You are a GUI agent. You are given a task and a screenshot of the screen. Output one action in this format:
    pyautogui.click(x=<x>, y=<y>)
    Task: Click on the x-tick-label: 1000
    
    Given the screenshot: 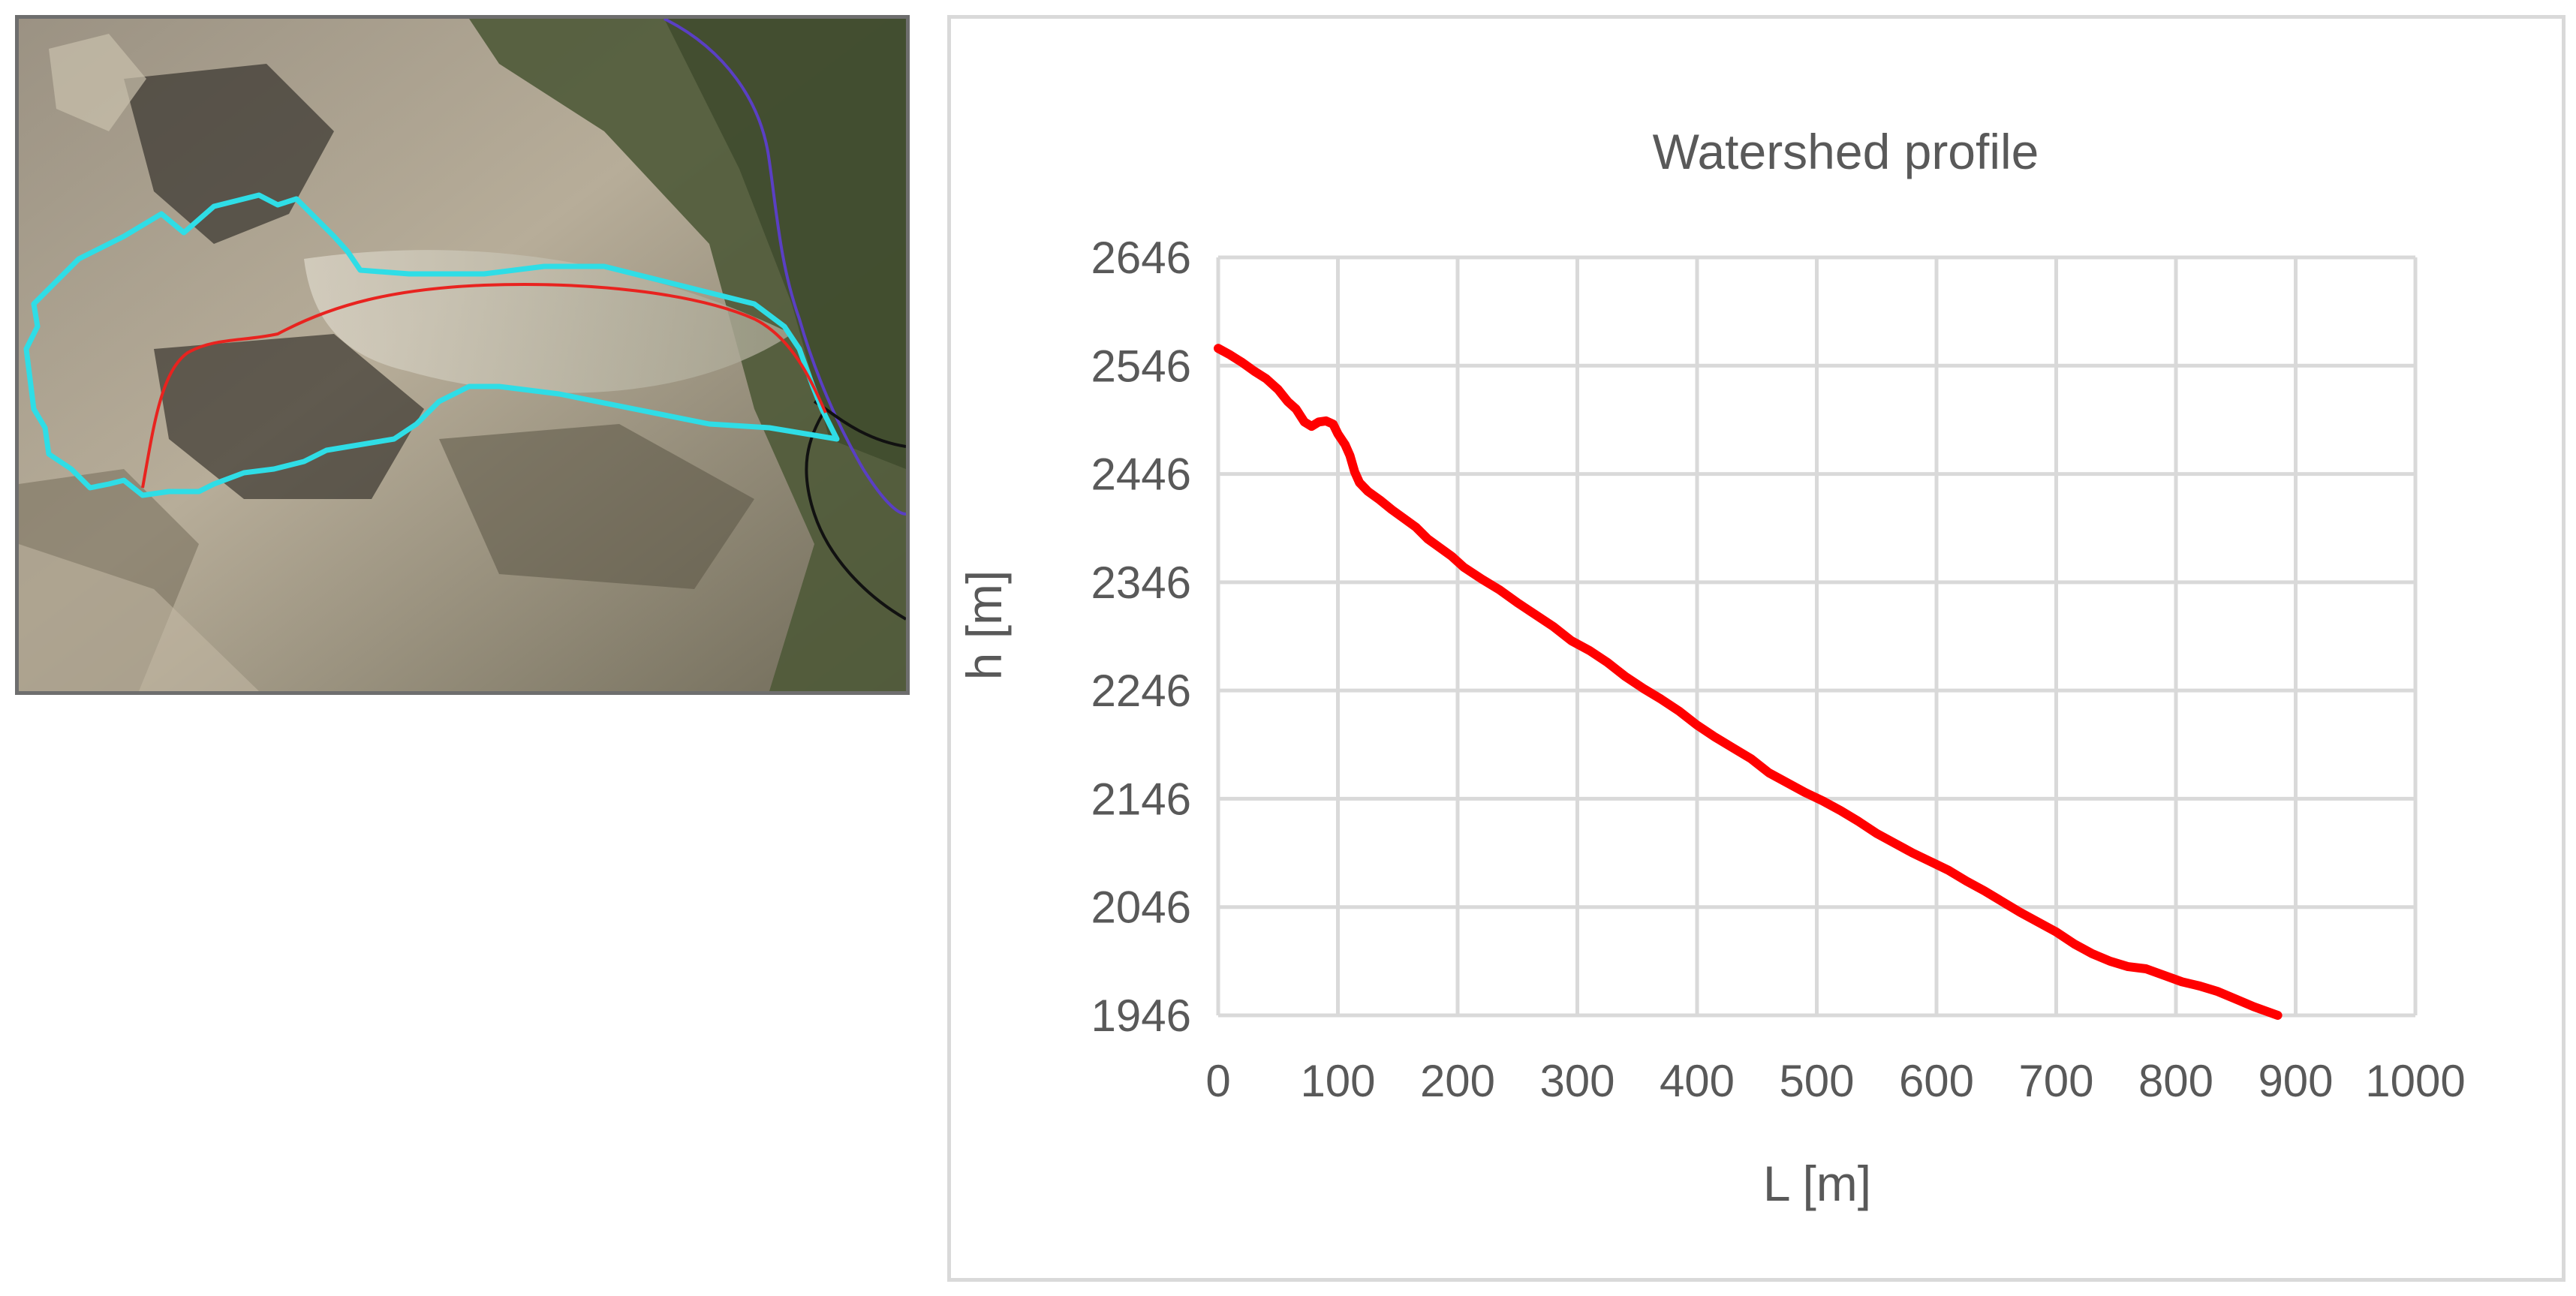 What is the action you would take?
    pyautogui.click(x=2415, y=1081)
    